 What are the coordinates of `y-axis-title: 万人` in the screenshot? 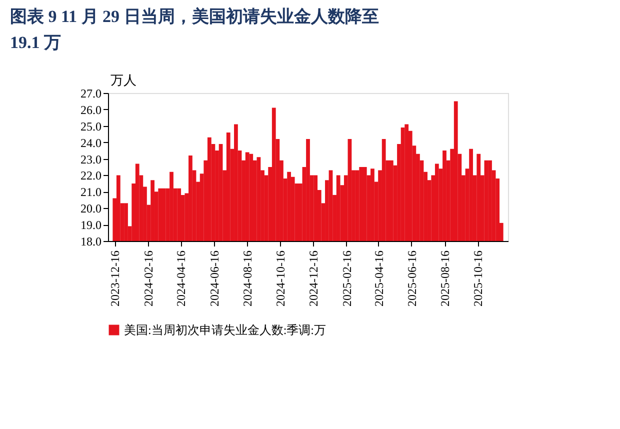 It's located at (123, 80).